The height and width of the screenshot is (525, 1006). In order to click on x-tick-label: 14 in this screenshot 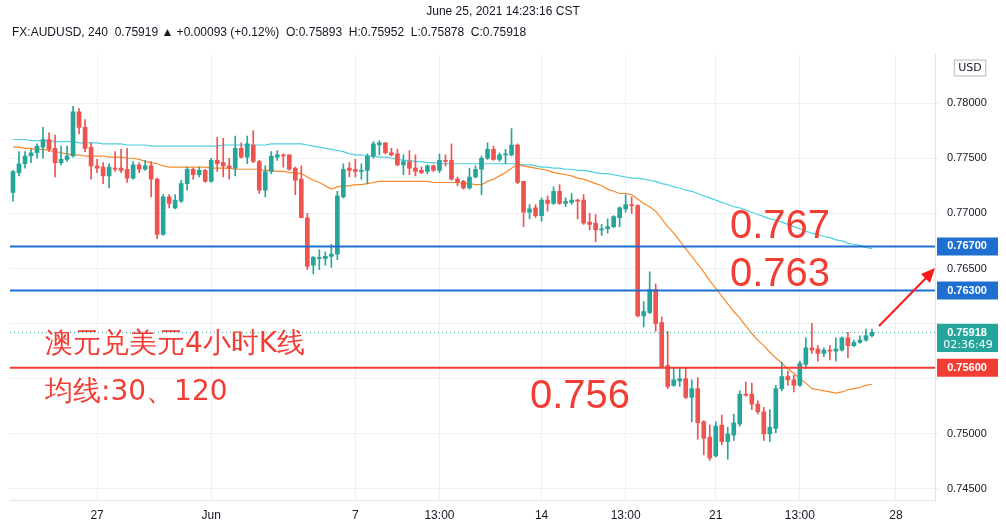, I will do `click(541, 514)`.